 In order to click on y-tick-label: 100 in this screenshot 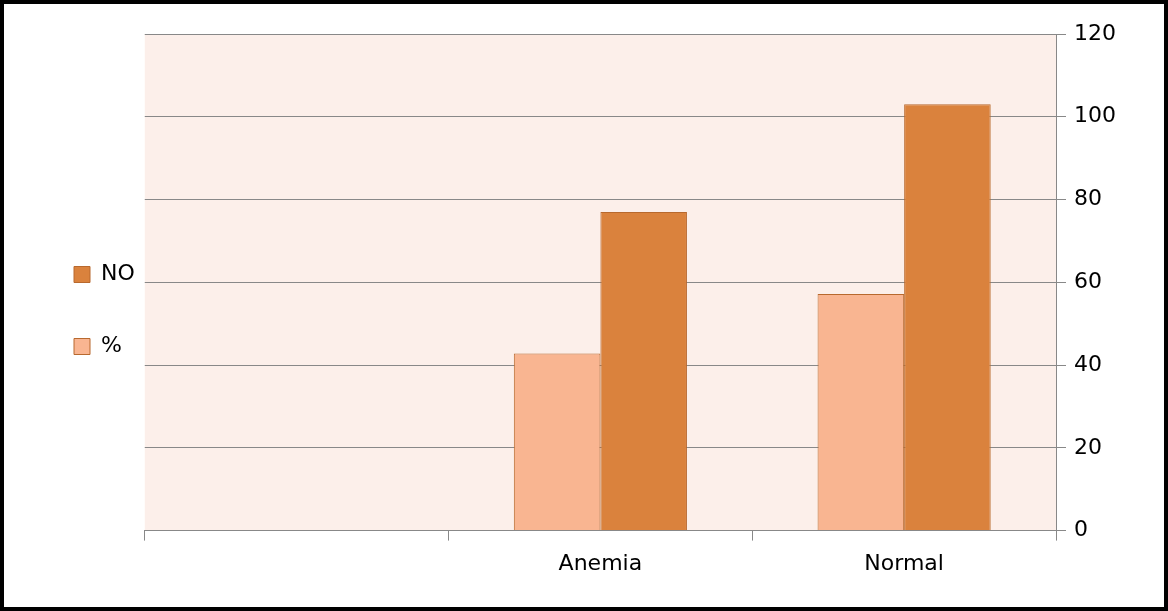, I will do `click(1095, 115)`.